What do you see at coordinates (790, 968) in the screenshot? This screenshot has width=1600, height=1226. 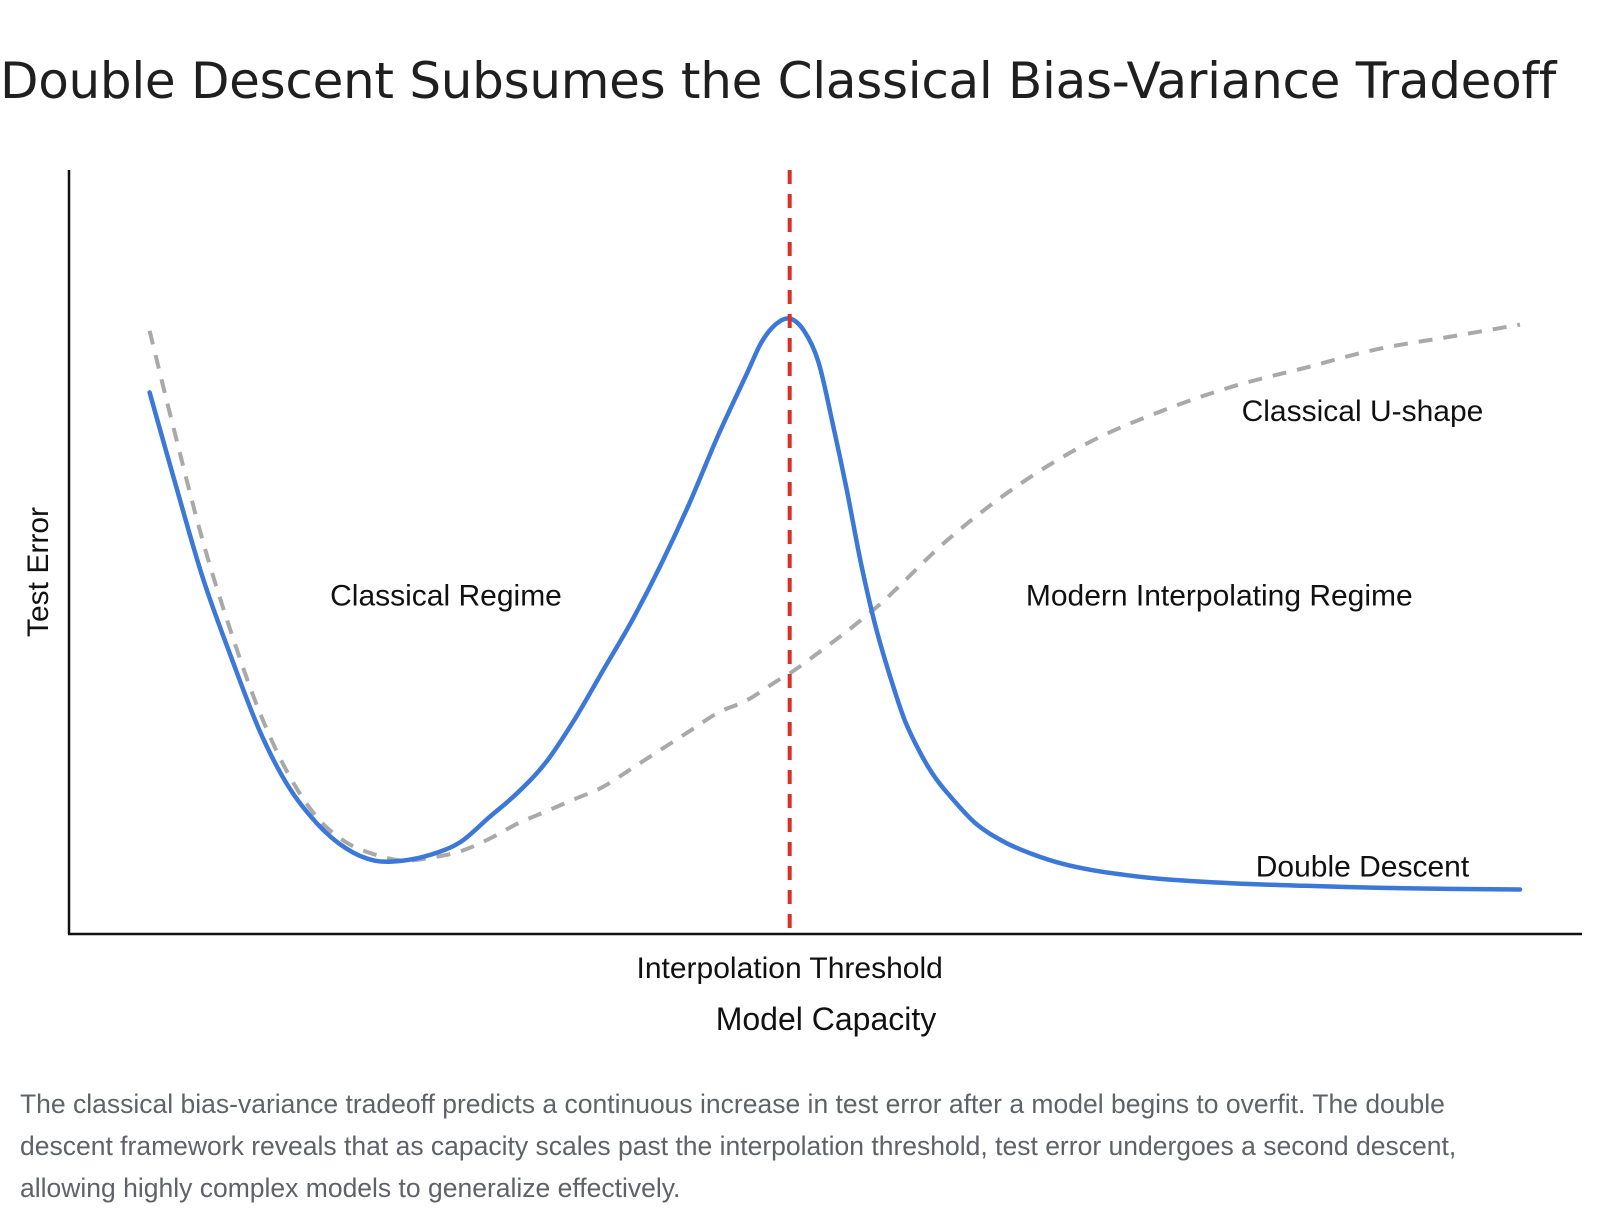 I see `threshold-label: Interpolation Threshold` at bounding box center [790, 968].